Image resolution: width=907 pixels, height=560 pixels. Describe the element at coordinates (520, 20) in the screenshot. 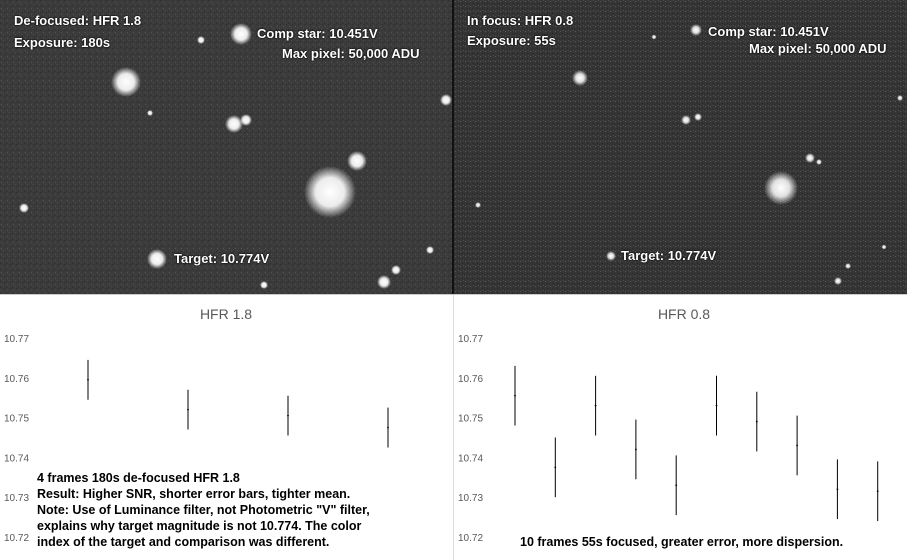

I see `focus-label: In focus: HFR 0.8` at that location.